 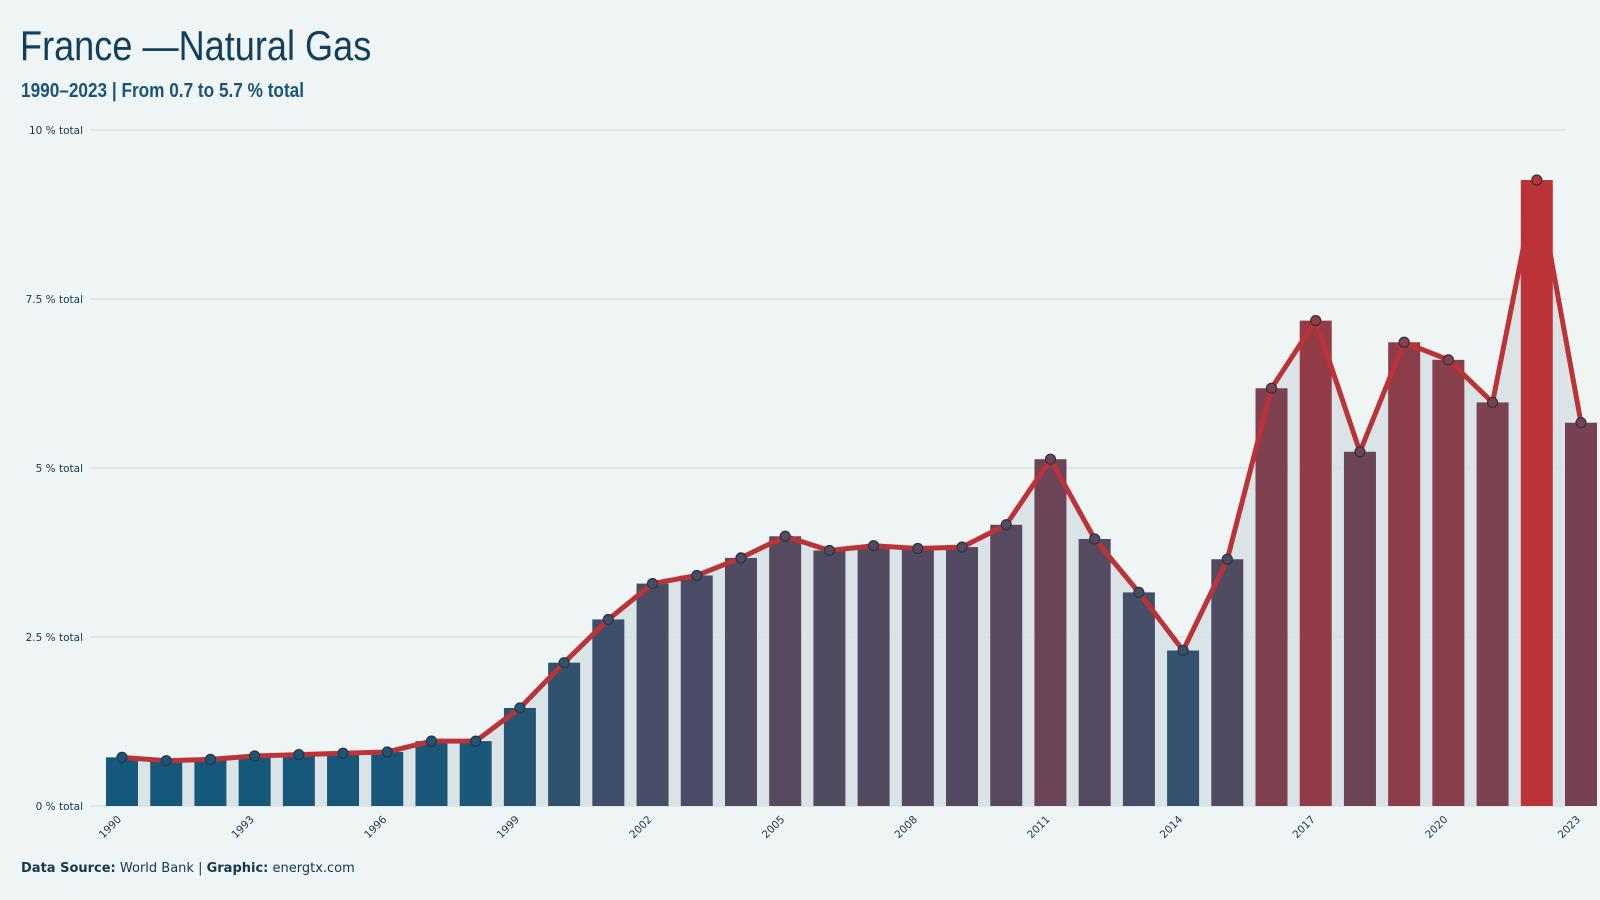 I want to click on bar-2023, so click(x=1581, y=614).